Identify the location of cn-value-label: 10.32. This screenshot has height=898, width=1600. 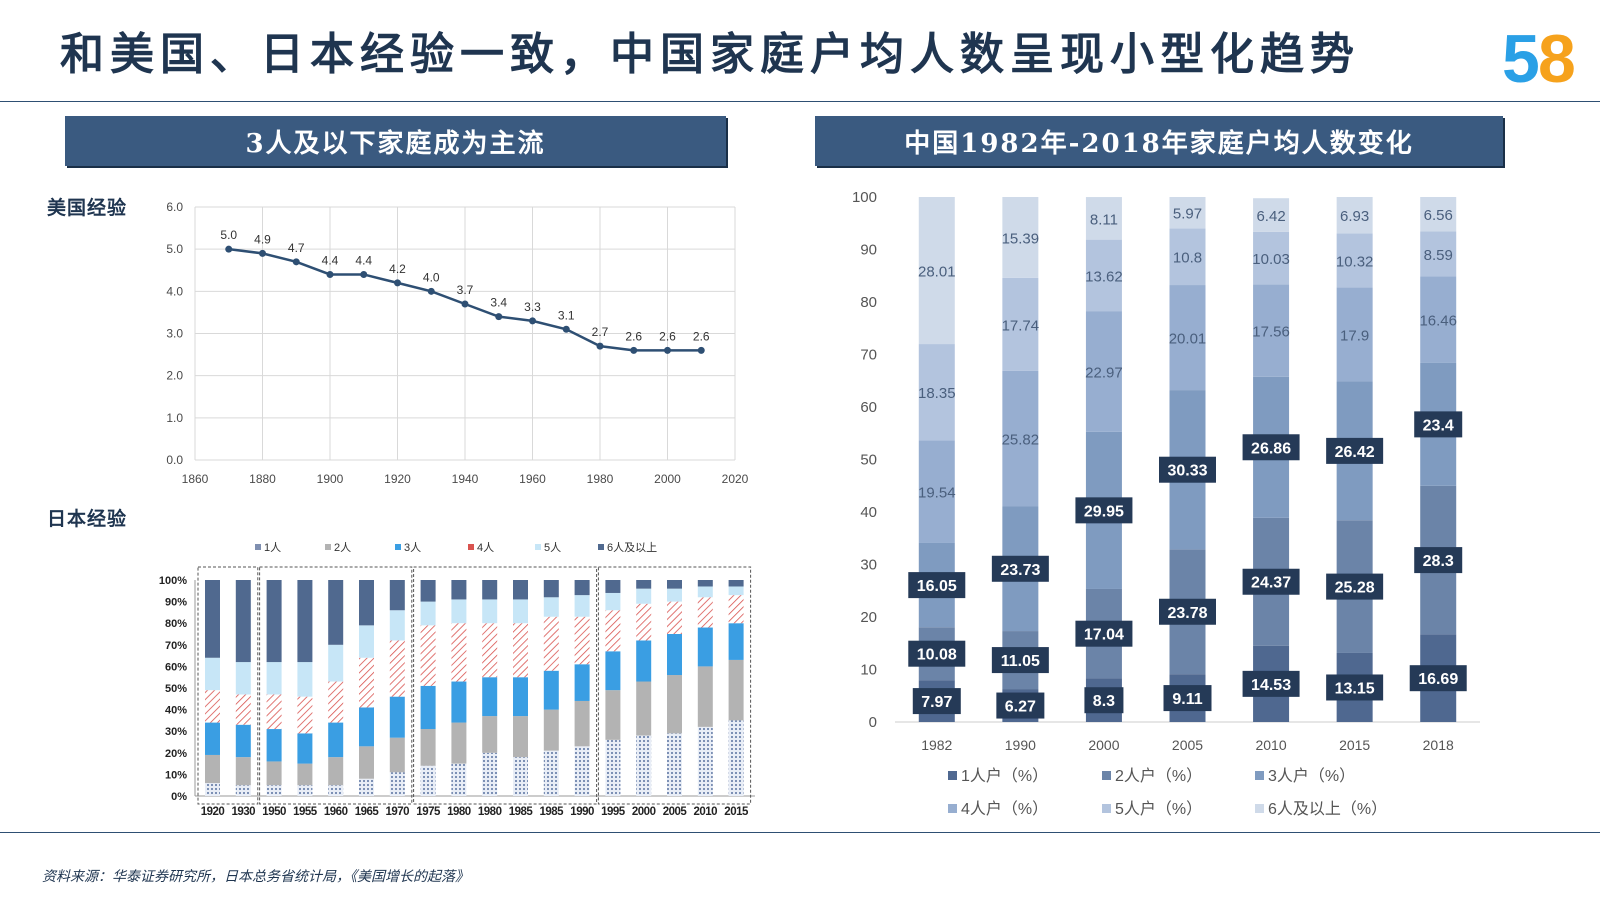
(1355, 261).